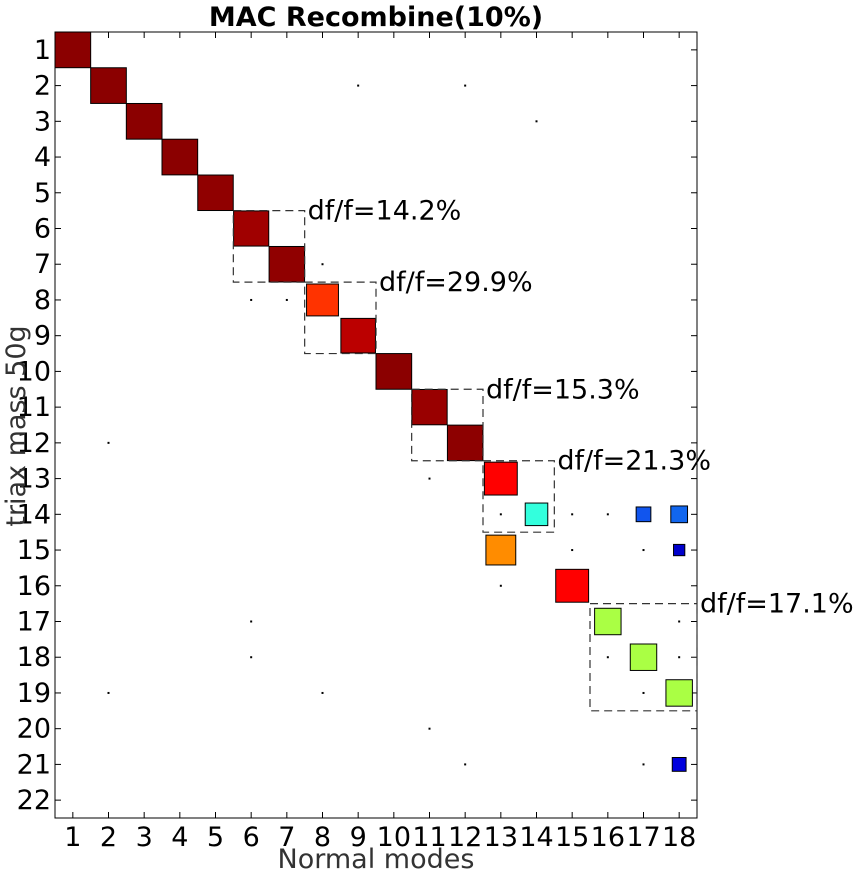  Describe the element at coordinates (16, 425) in the screenshot. I see `y-axis-label: triax mass 50g` at that location.